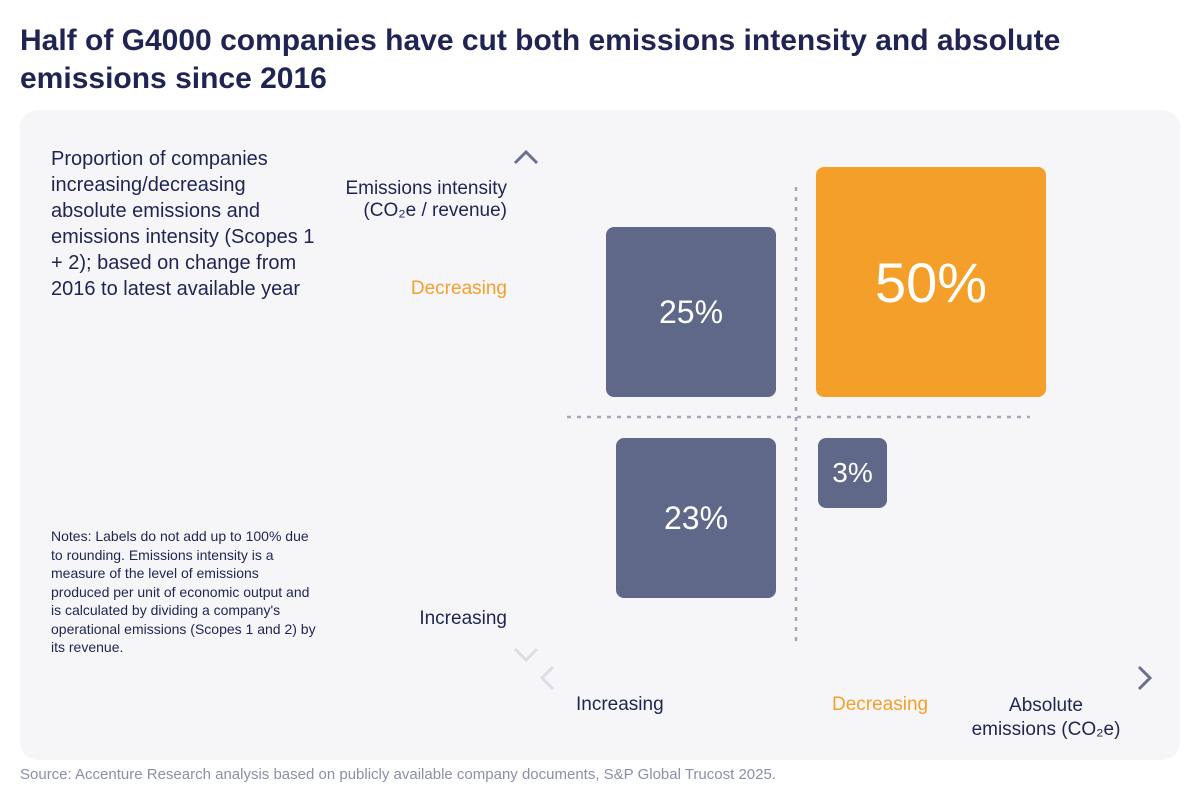 Image resolution: width=1200 pixels, height=800 pixels. What do you see at coordinates (435, 210) in the screenshot?
I see `y-axis-label-line2: (CO₂e / revenue)` at bounding box center [435, 210].